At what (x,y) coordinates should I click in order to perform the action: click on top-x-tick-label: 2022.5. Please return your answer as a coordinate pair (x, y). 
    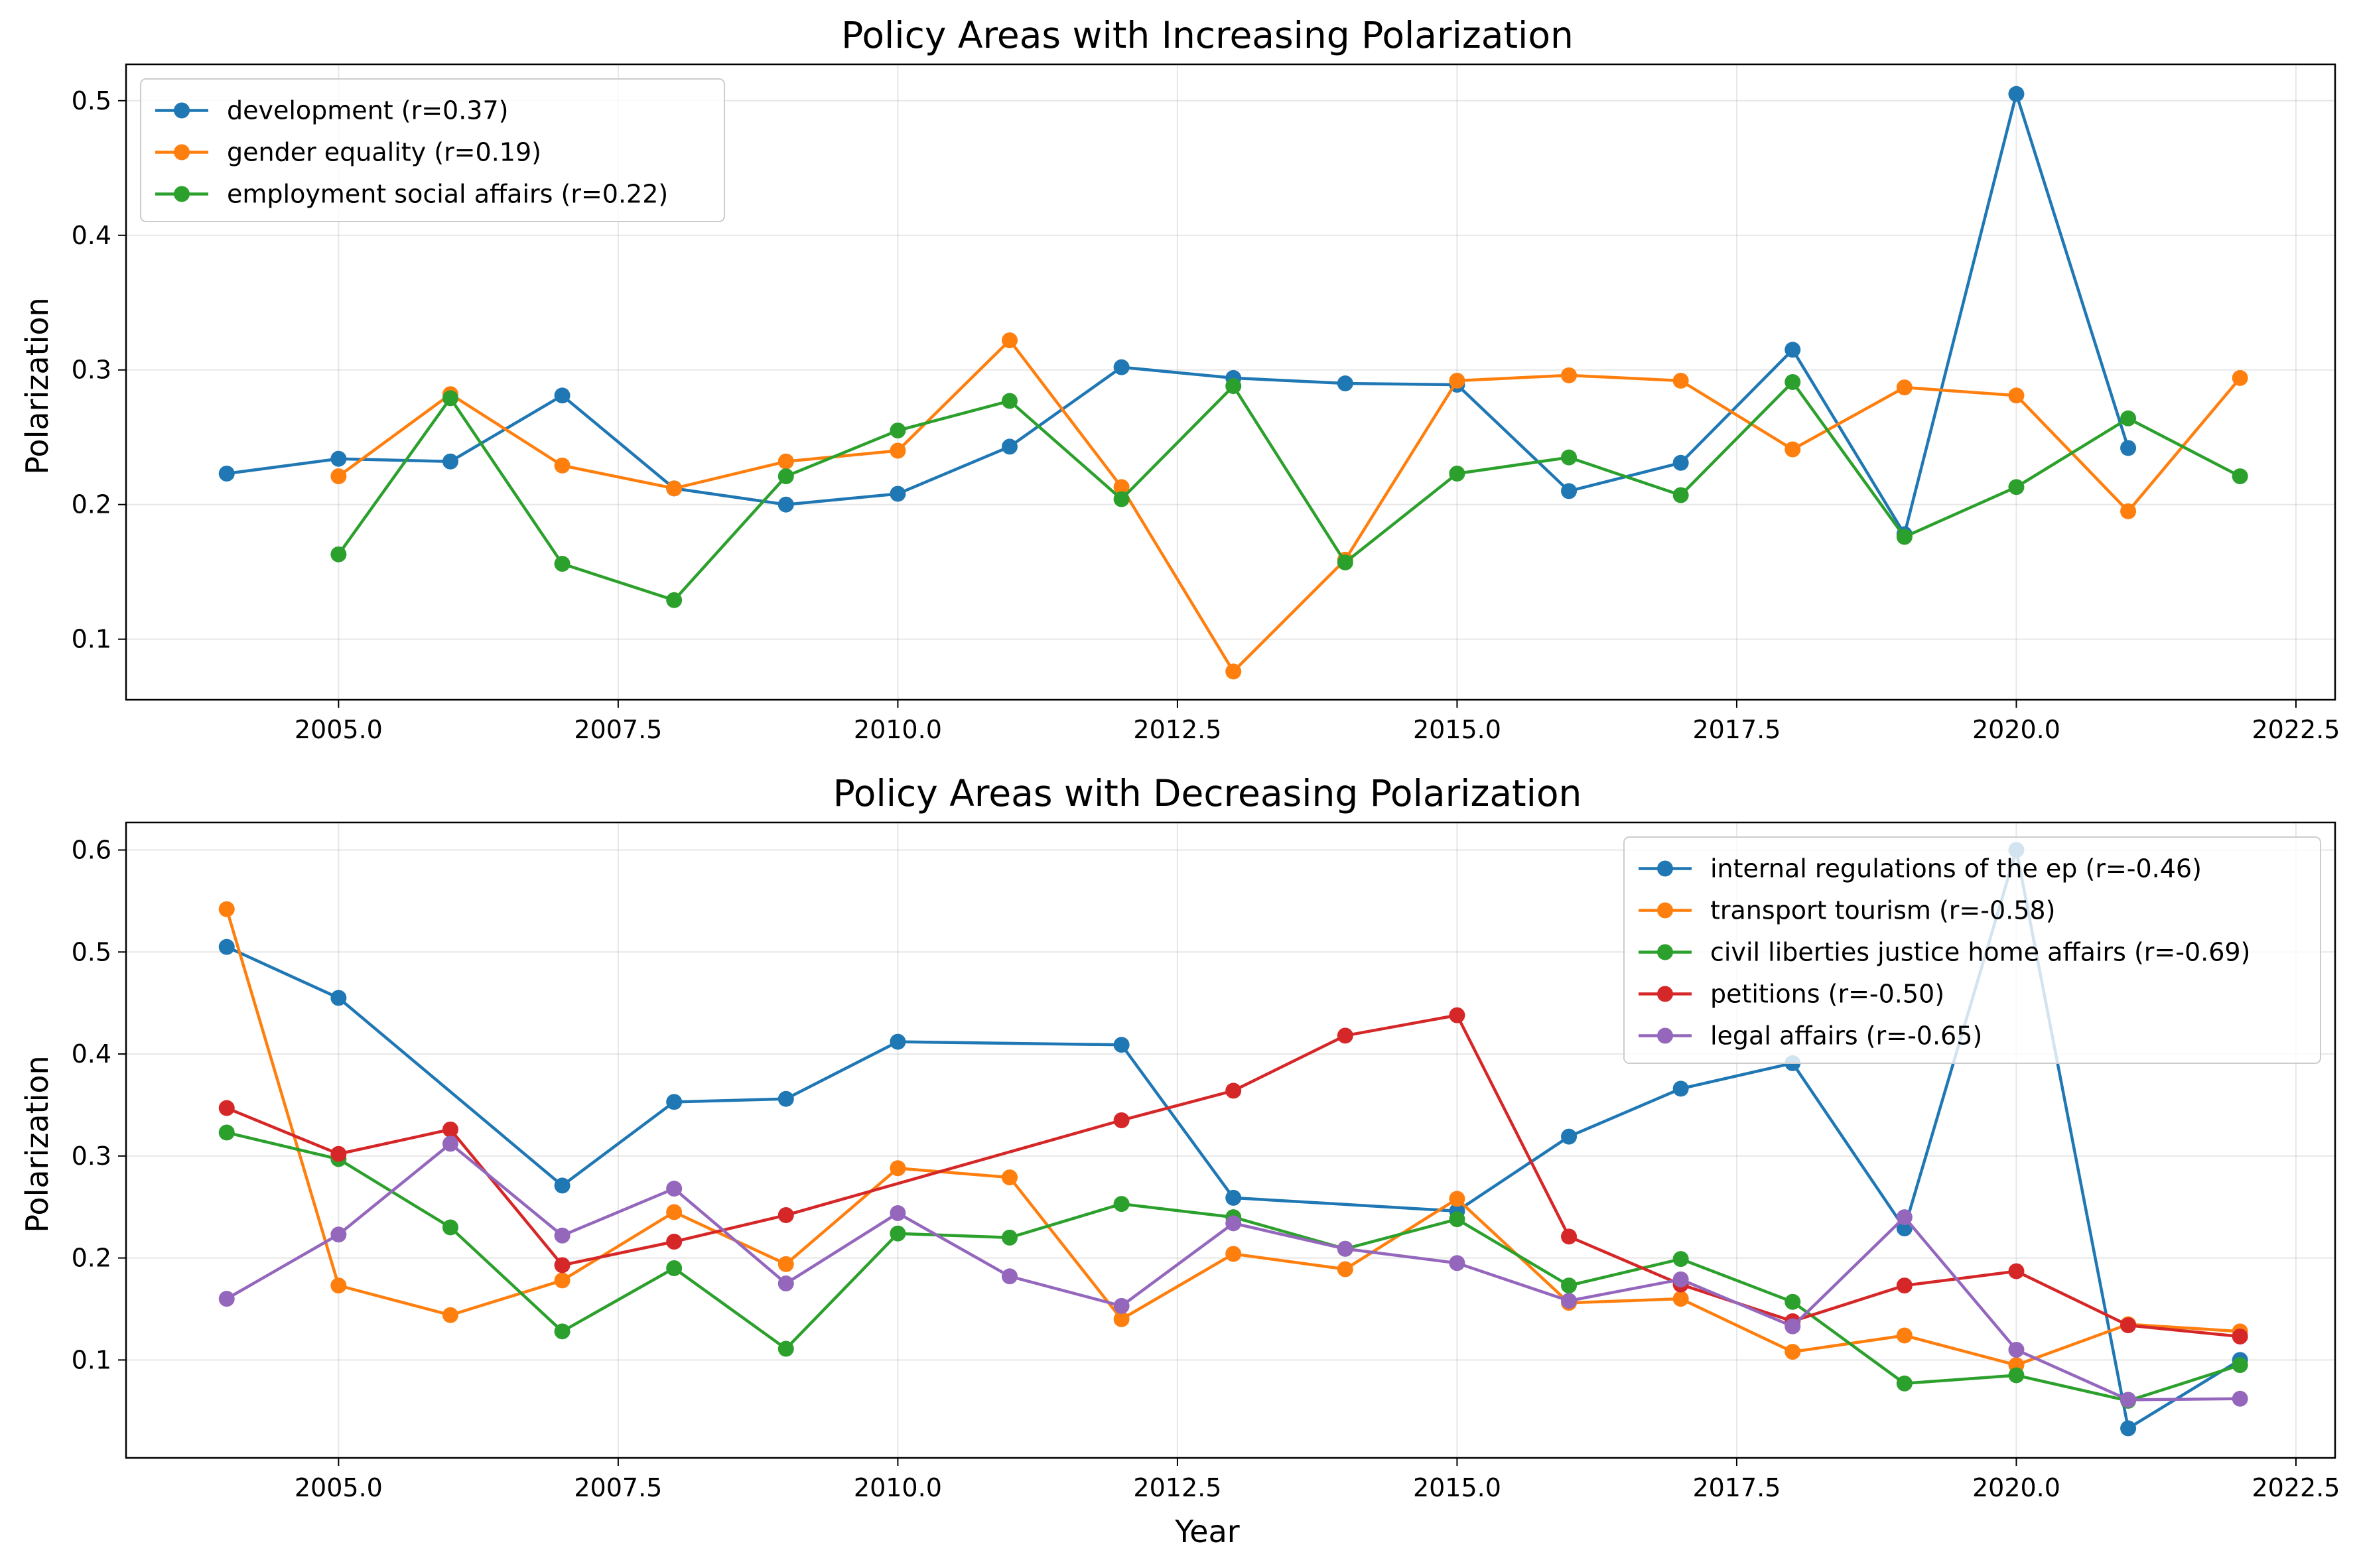
    Looking at the image, I should click on (2296, 729).